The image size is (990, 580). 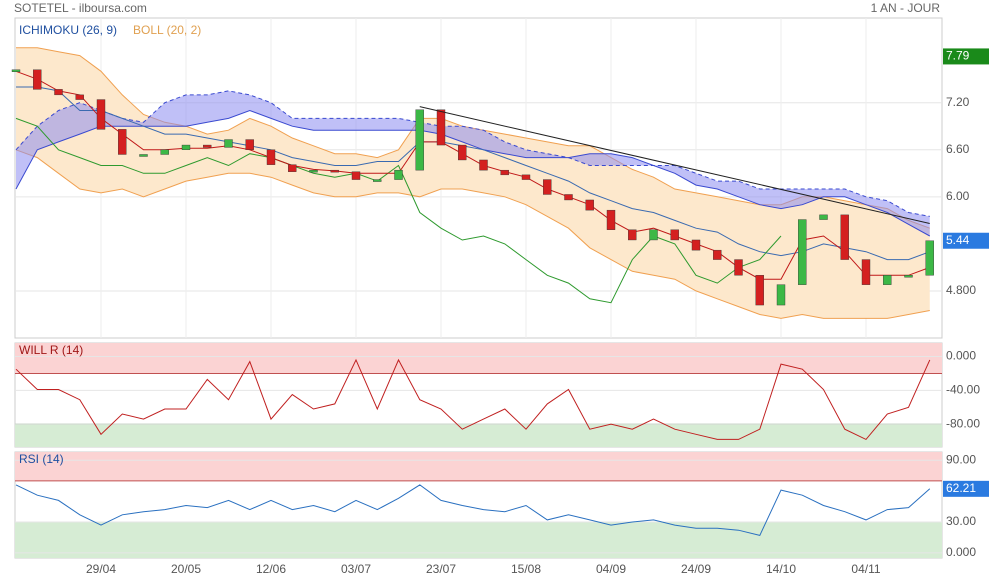 I want to click on price-tag-label: 7.79, so click(x=958, y=56).